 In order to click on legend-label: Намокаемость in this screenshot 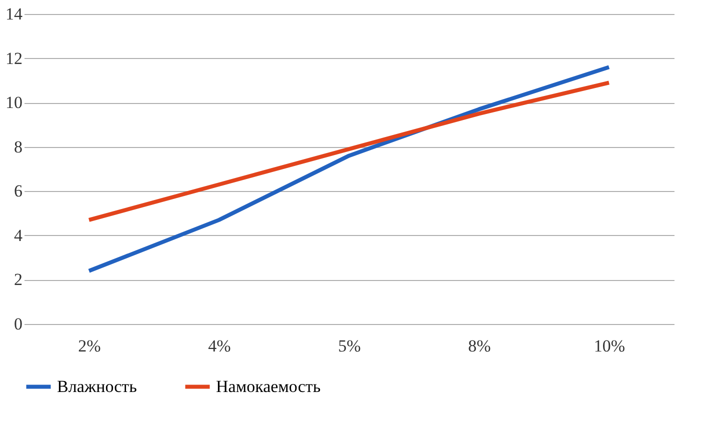, I will do `click(268, 386)`.